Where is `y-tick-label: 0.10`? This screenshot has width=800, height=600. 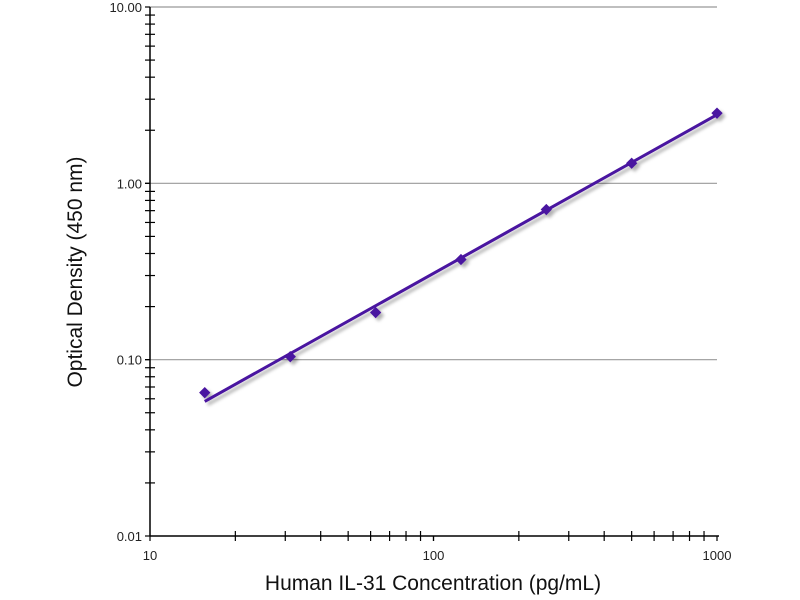
y-tick-label: 0.10 is located at coordinates (129, 360).